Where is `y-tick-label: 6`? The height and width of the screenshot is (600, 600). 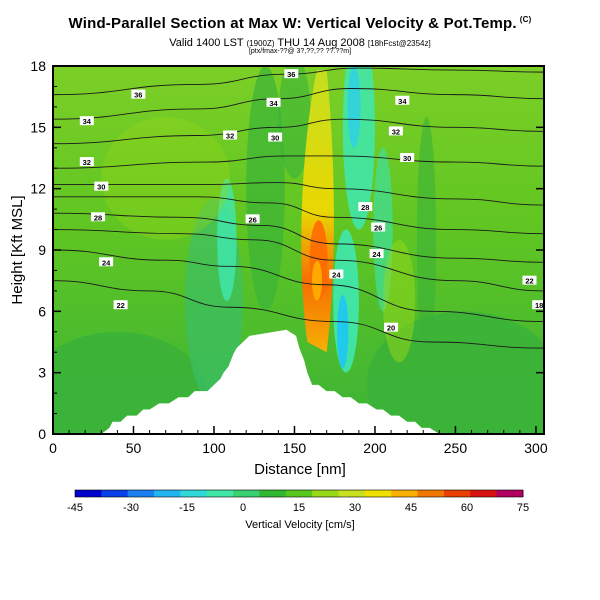
y-tick-label: 6 is located at coordinates (42, 311).